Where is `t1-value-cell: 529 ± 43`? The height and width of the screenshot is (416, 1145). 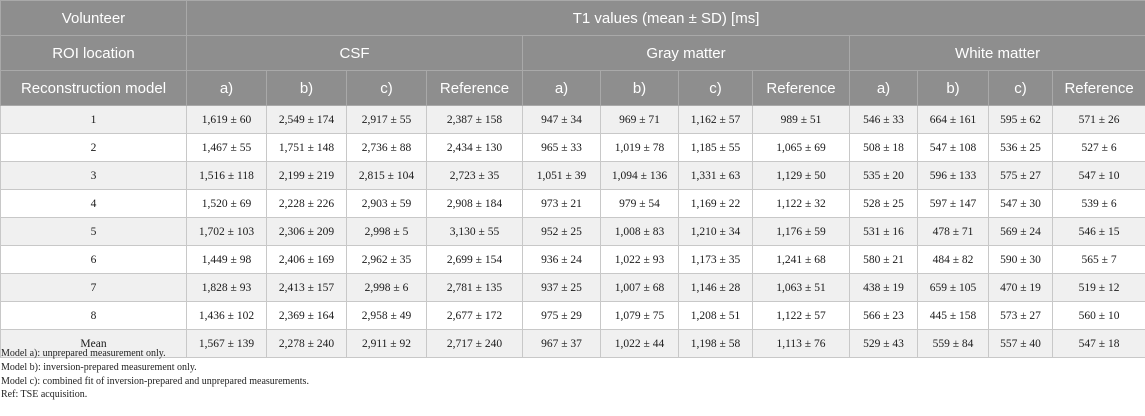
t1-value-cell: 529 ± 43 is located at coordinates (883, 343).